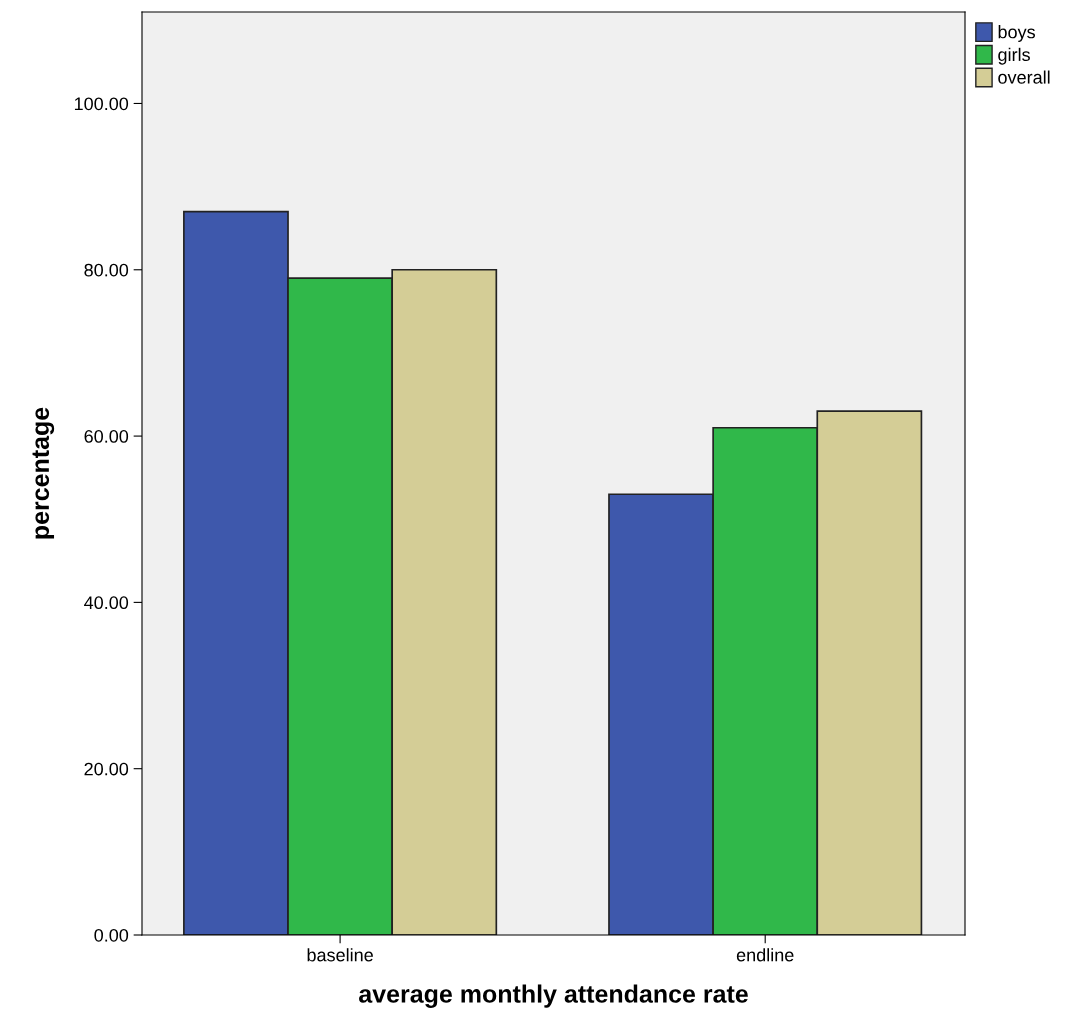  What do you see at coordinates (553, 996) in the screenshot?
I see `x-axis-title: average monthly attendance rate` at bounding box center [553, 996].